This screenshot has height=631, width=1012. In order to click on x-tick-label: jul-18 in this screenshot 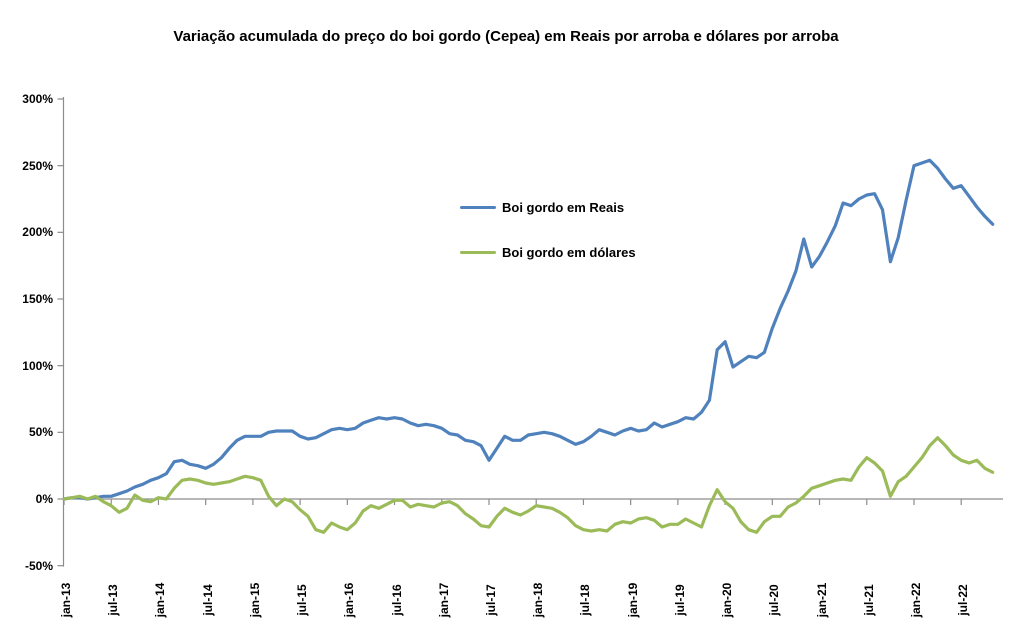, I will do `click(585, 600)`.